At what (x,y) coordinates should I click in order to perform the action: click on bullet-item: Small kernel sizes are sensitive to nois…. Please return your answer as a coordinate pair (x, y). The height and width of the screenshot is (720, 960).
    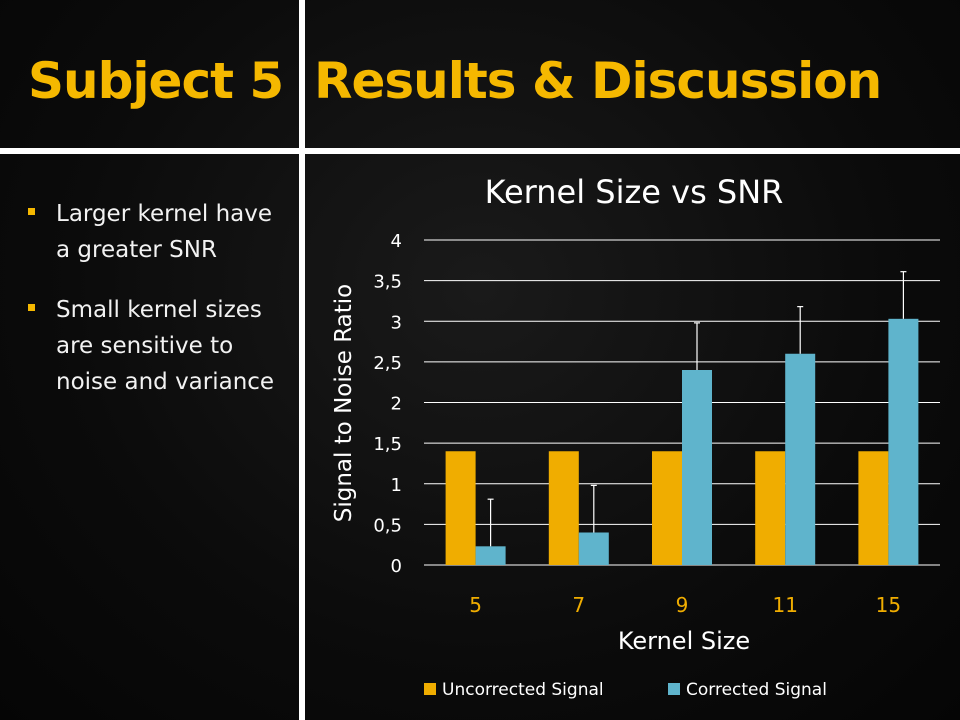
    Looking at the image, I should click on (159, 346).